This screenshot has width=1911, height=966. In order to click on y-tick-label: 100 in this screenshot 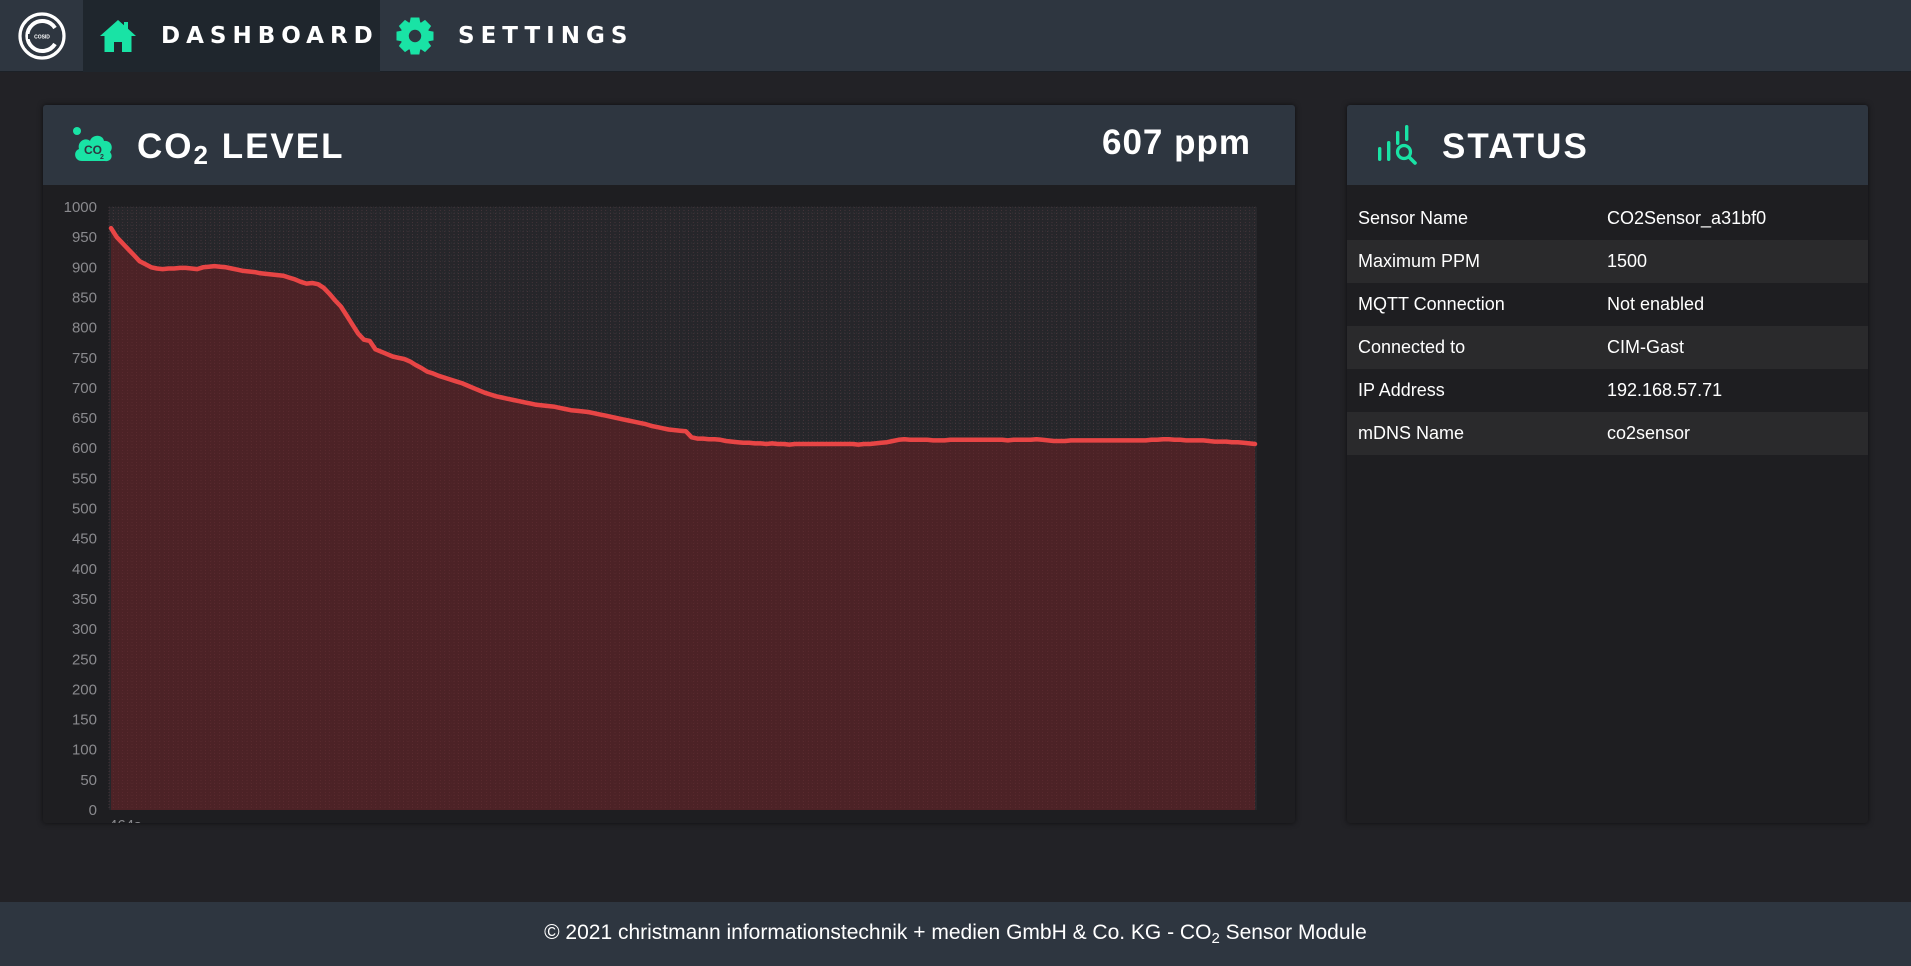, I will do `click(84, 750)`.